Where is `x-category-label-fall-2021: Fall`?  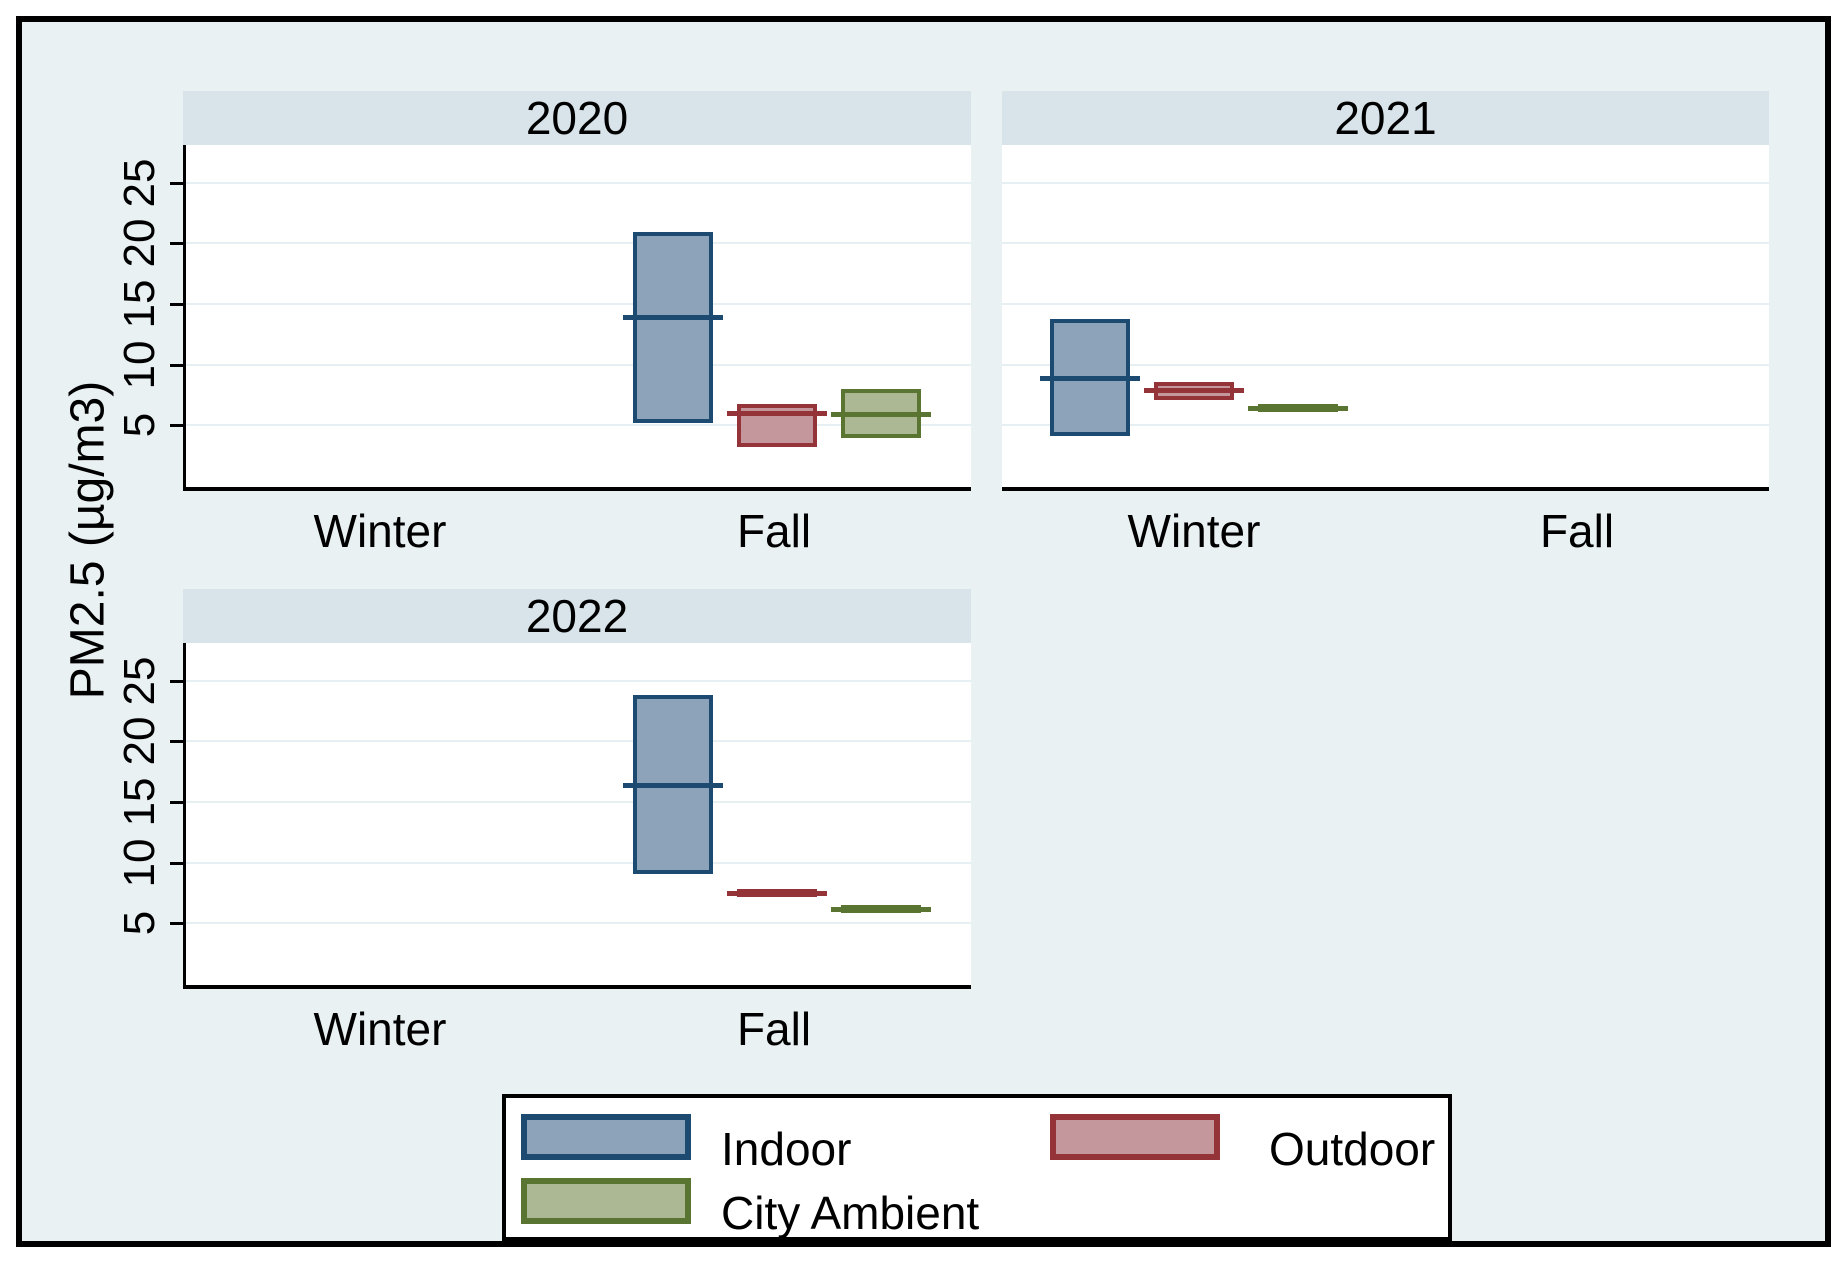
x-category-label-fall-2021: Fall is located at coordinates (1577, 531).